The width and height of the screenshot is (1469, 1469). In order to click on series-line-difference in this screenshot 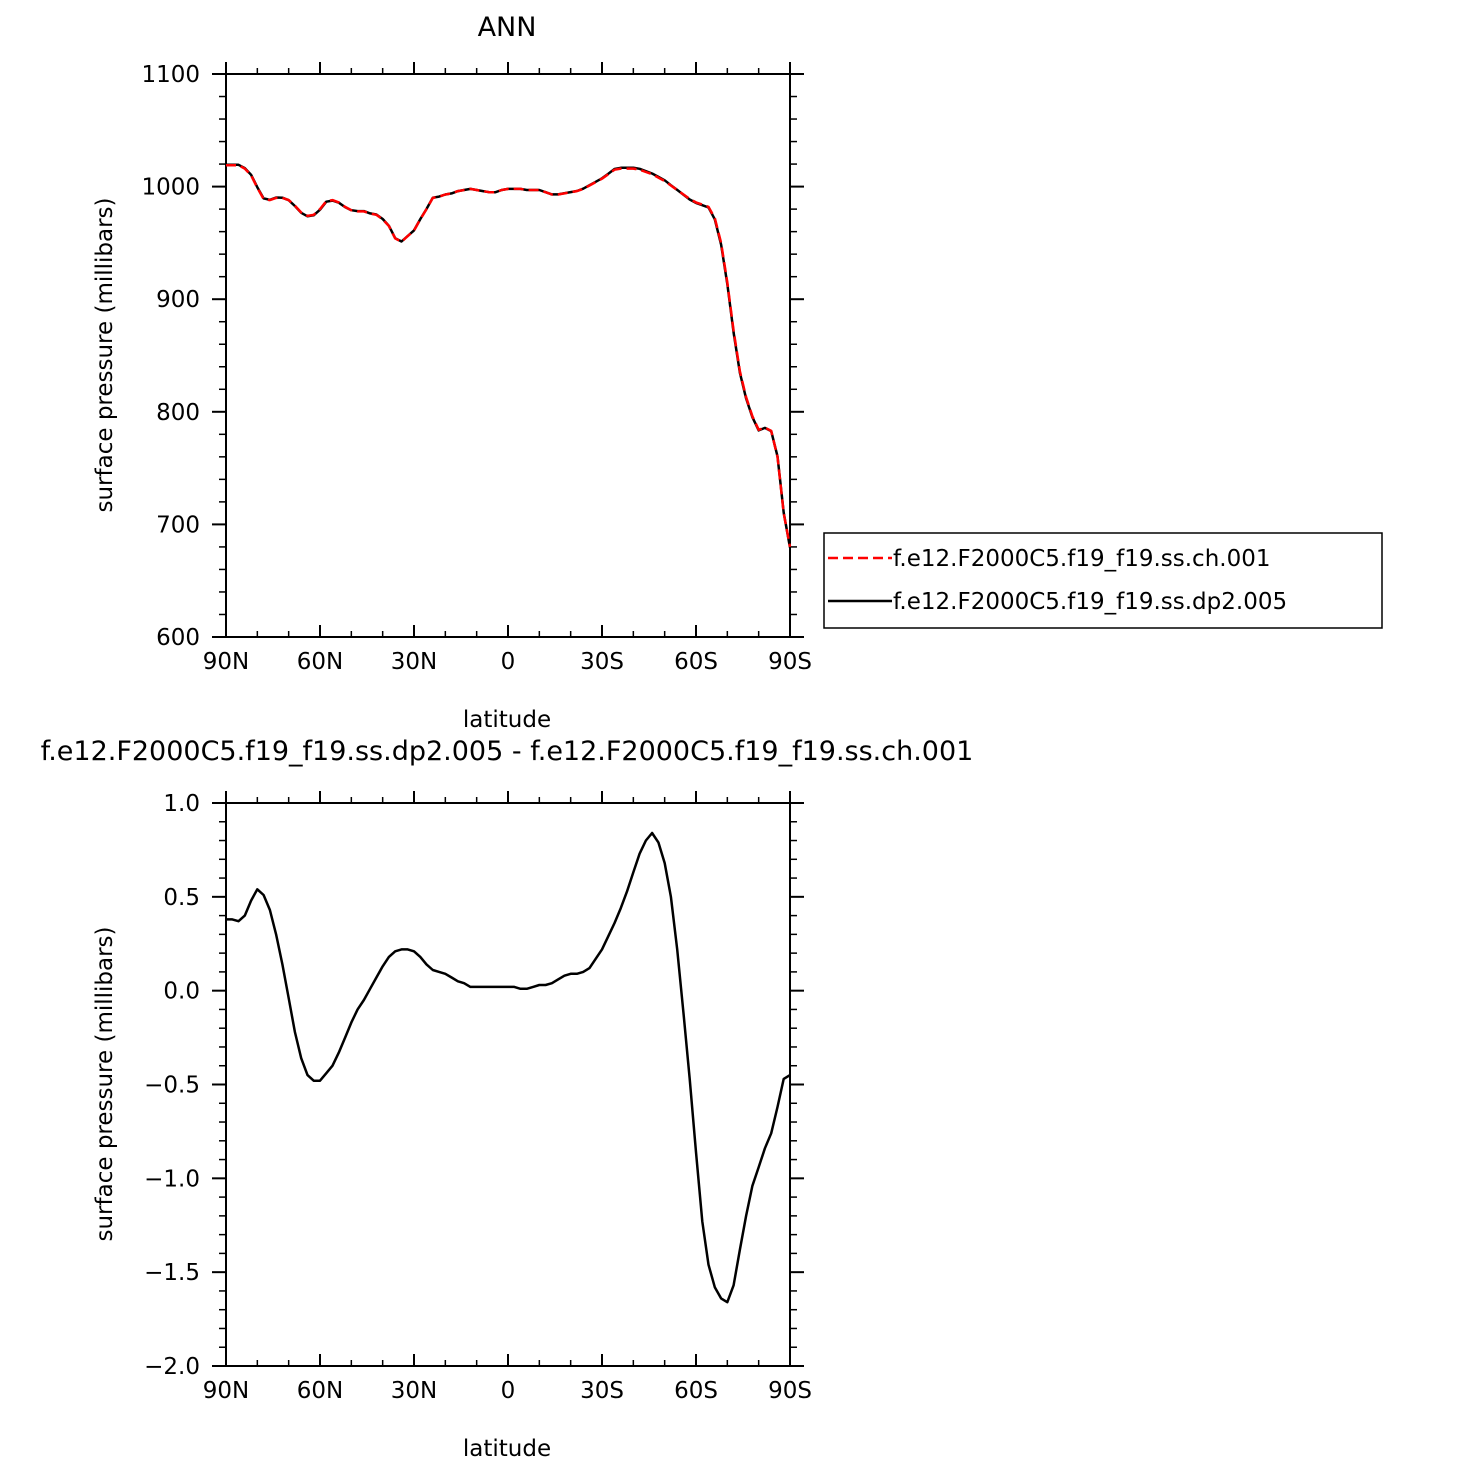, I will do `click(508, 1067)`.